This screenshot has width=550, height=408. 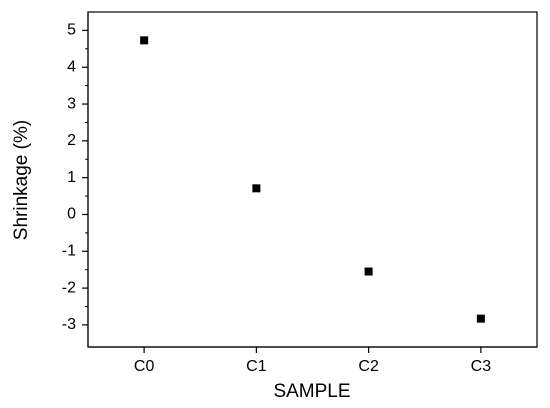 I want to click on y-tick-label: 1, so click(x=71, y=177).